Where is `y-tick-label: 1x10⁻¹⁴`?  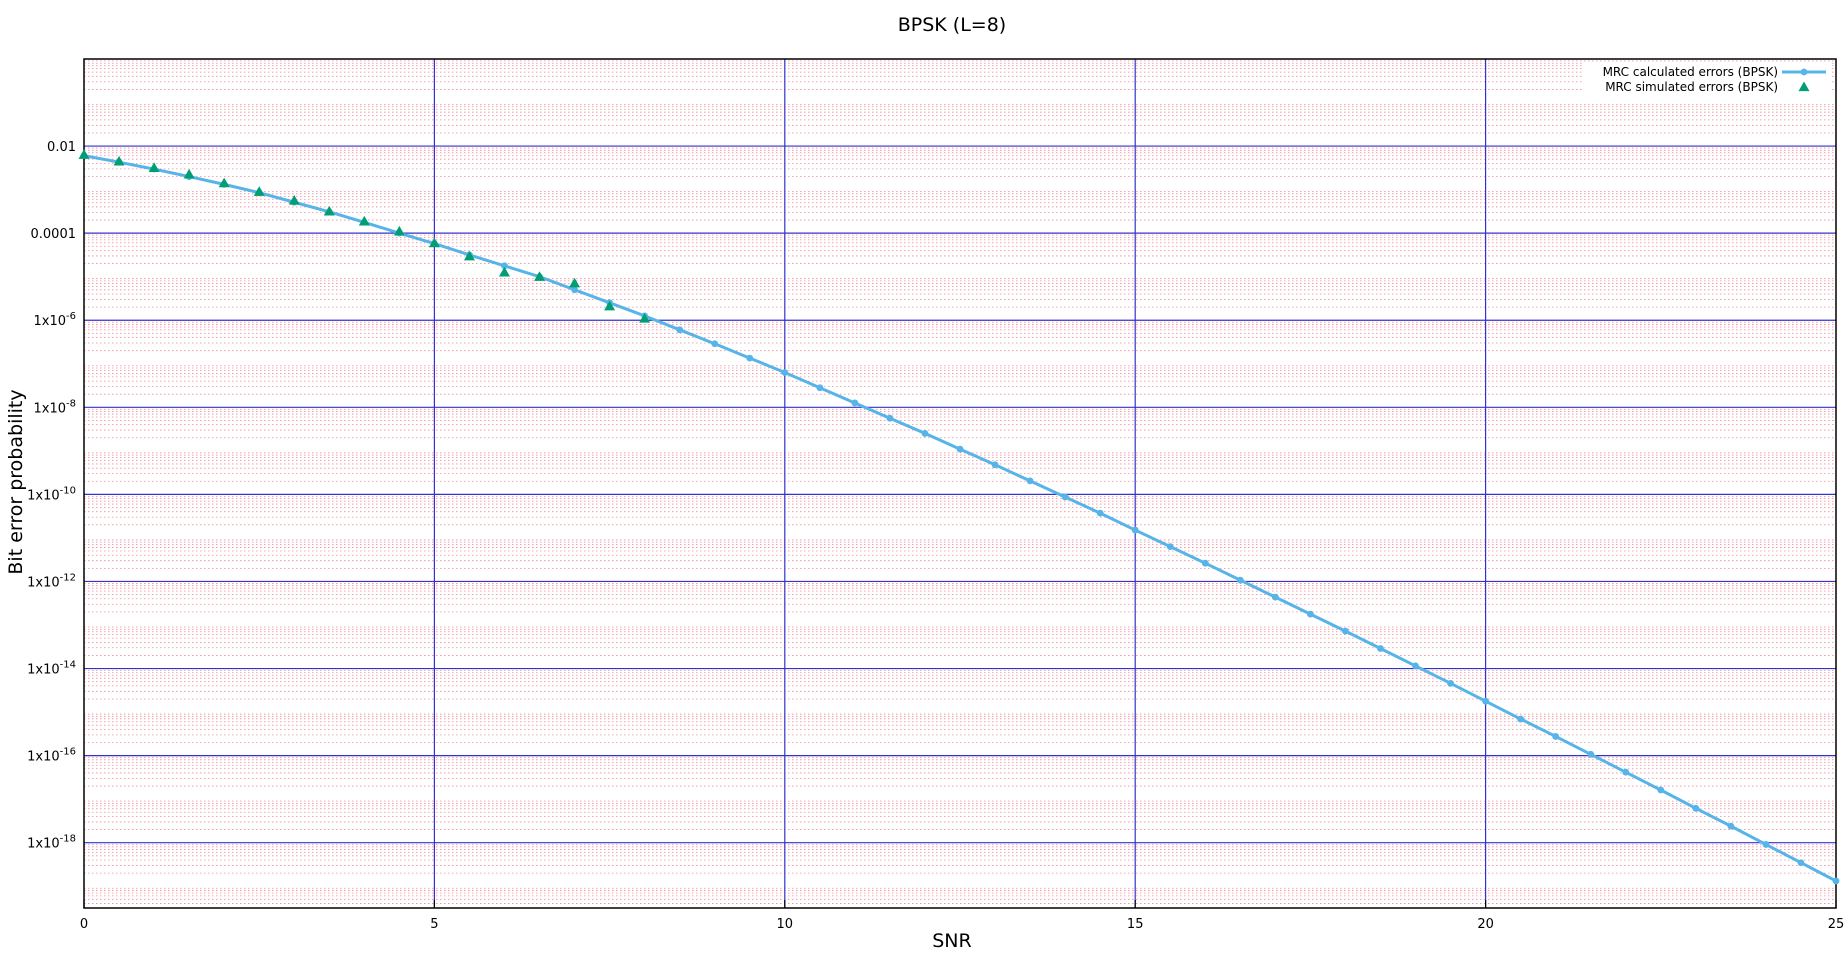
y-tick-label: 1x10⁻¹⁴ is located at coordinates (51, 669).